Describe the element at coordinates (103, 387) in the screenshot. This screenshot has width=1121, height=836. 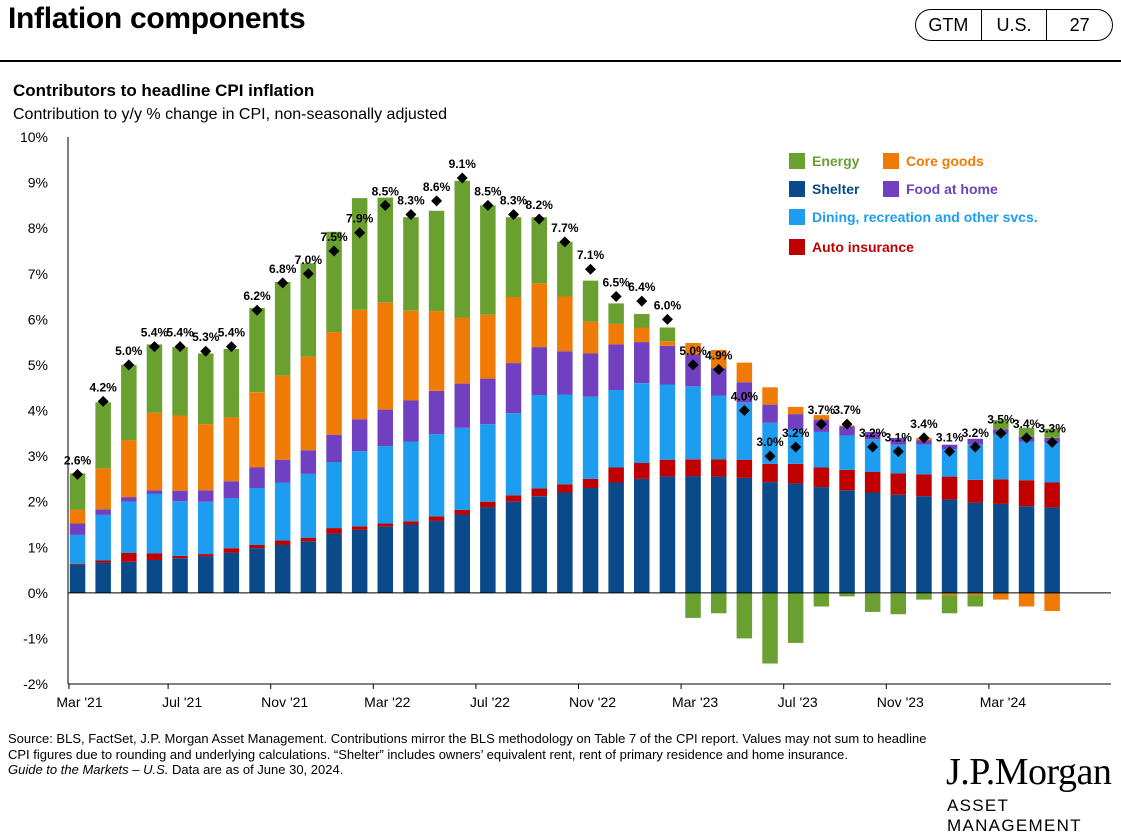
I see `headline-cpi-label: 4.2%` at that location.